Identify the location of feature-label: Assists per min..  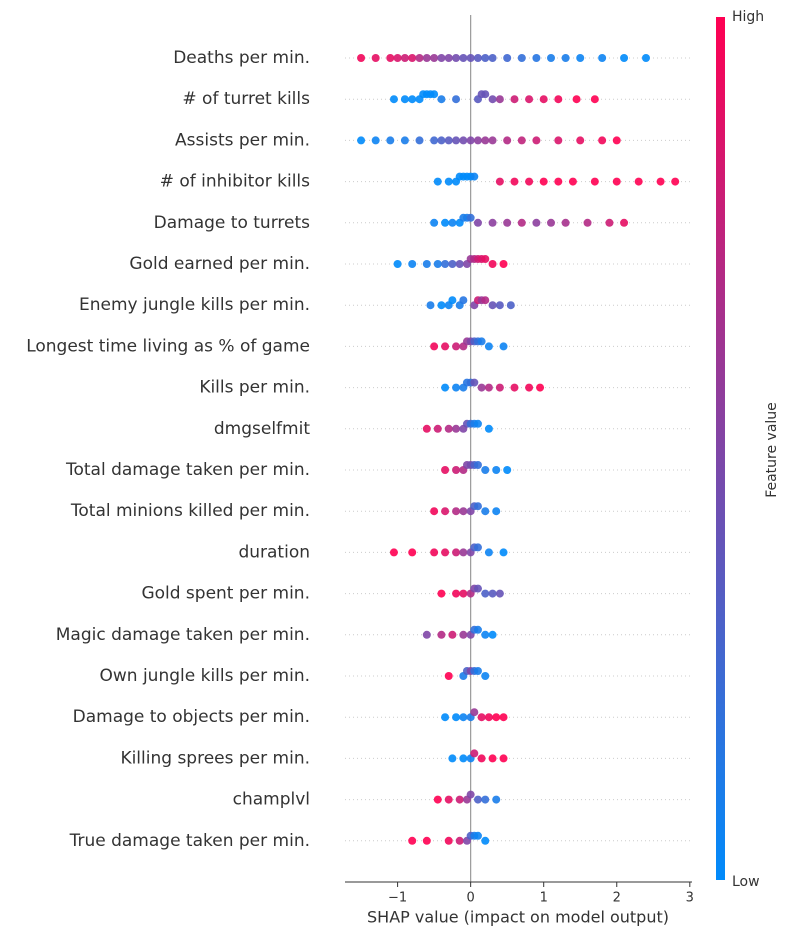
(242, 140).